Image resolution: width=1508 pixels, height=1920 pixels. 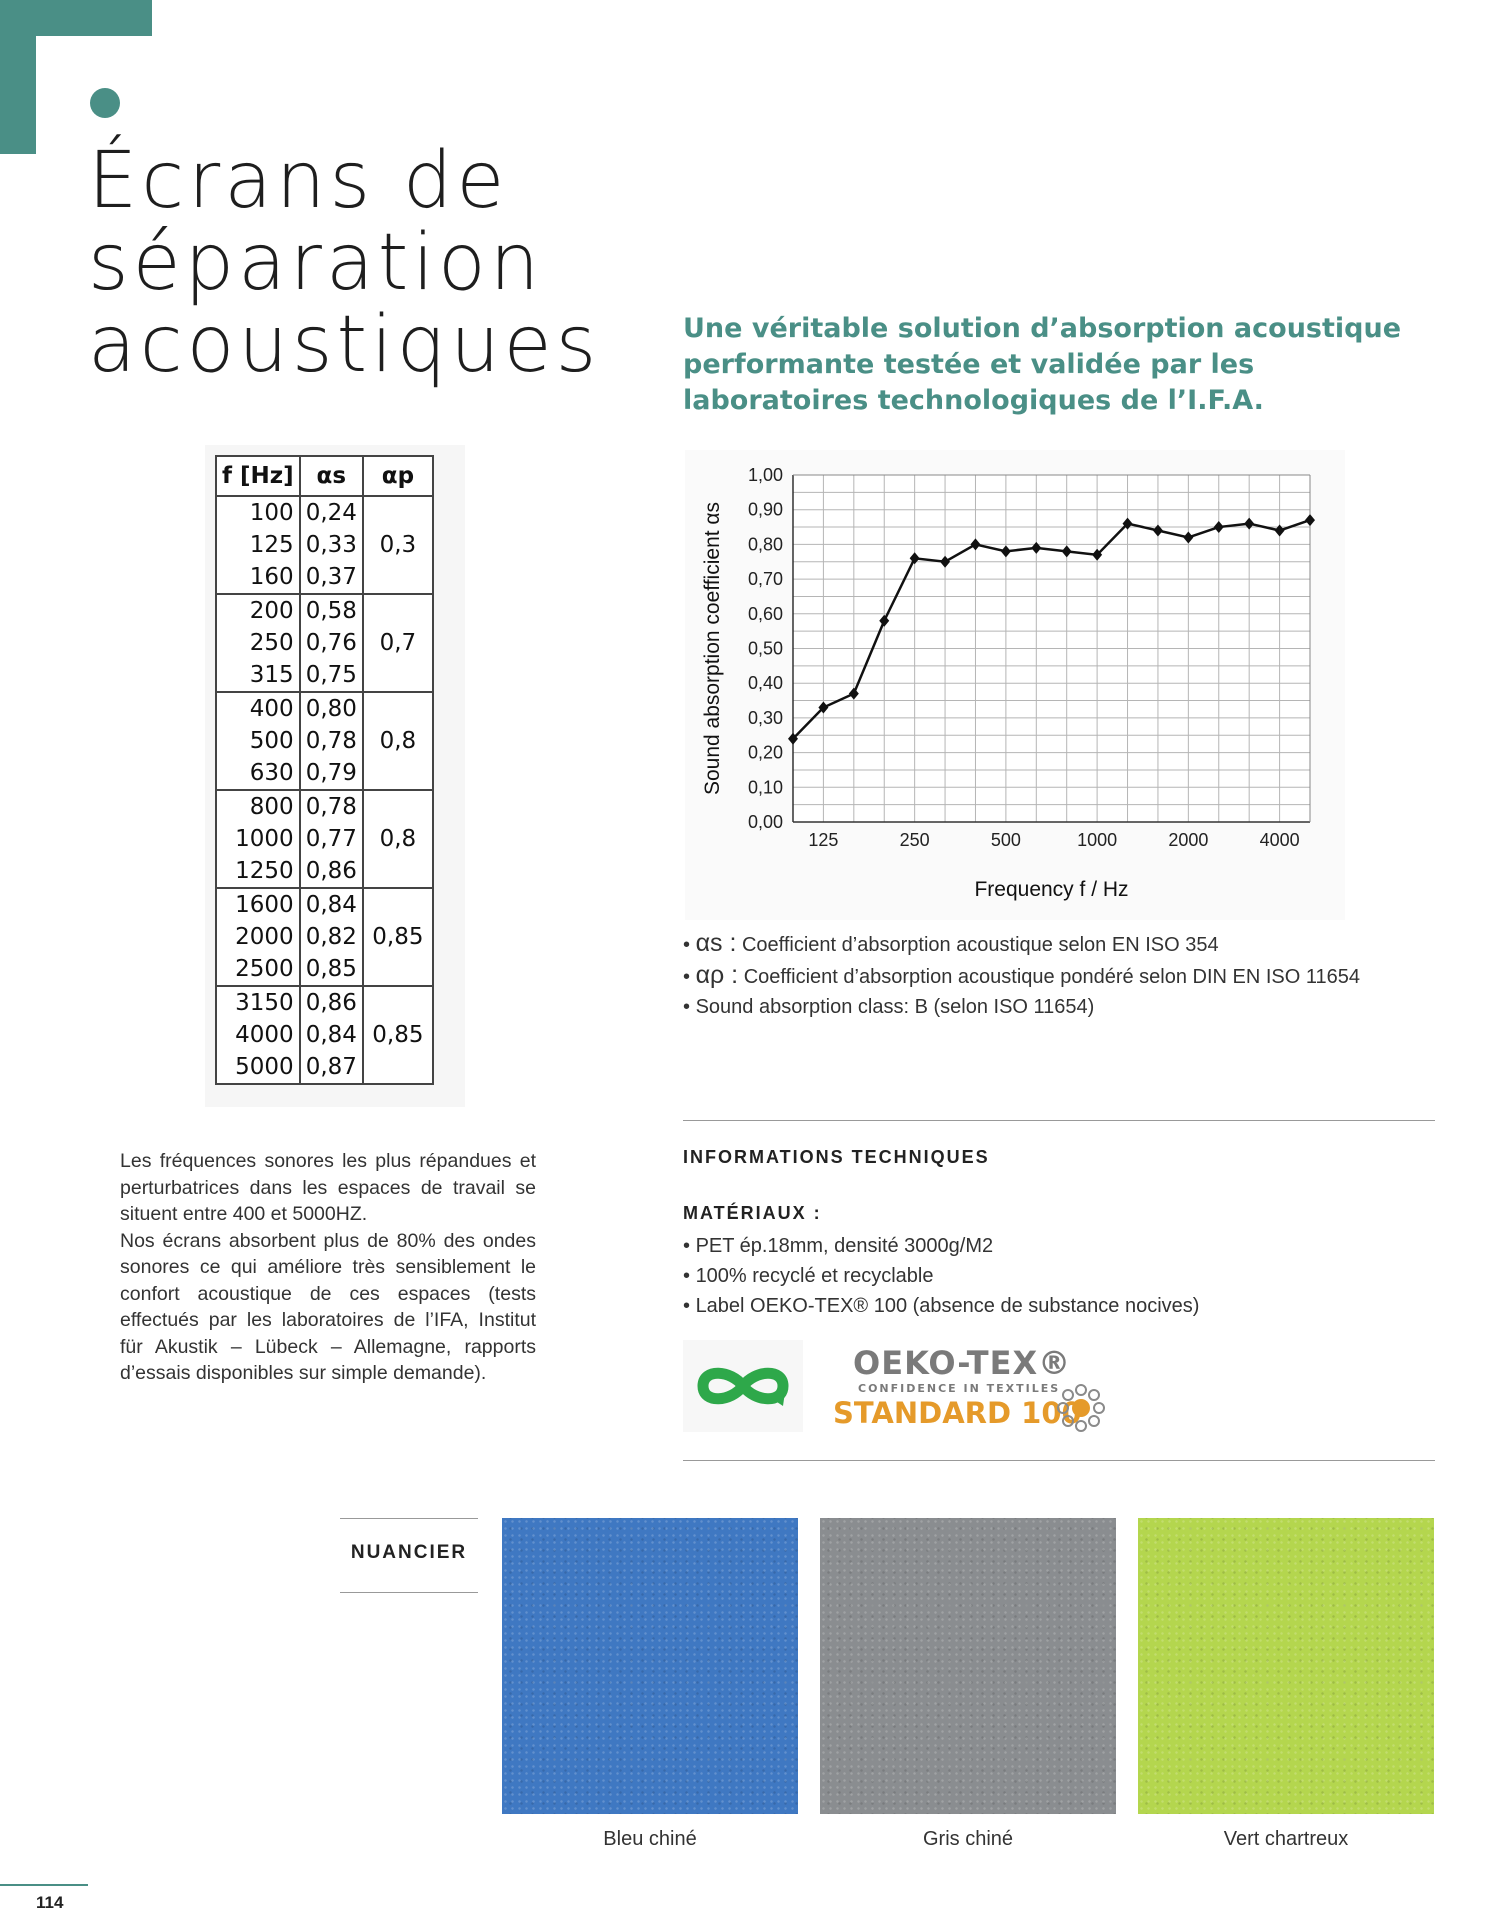 What do you see at coordinates (331, 476) in the screenshot?
I see `header-alpha-s: αs` at bounding box center [331, 476].